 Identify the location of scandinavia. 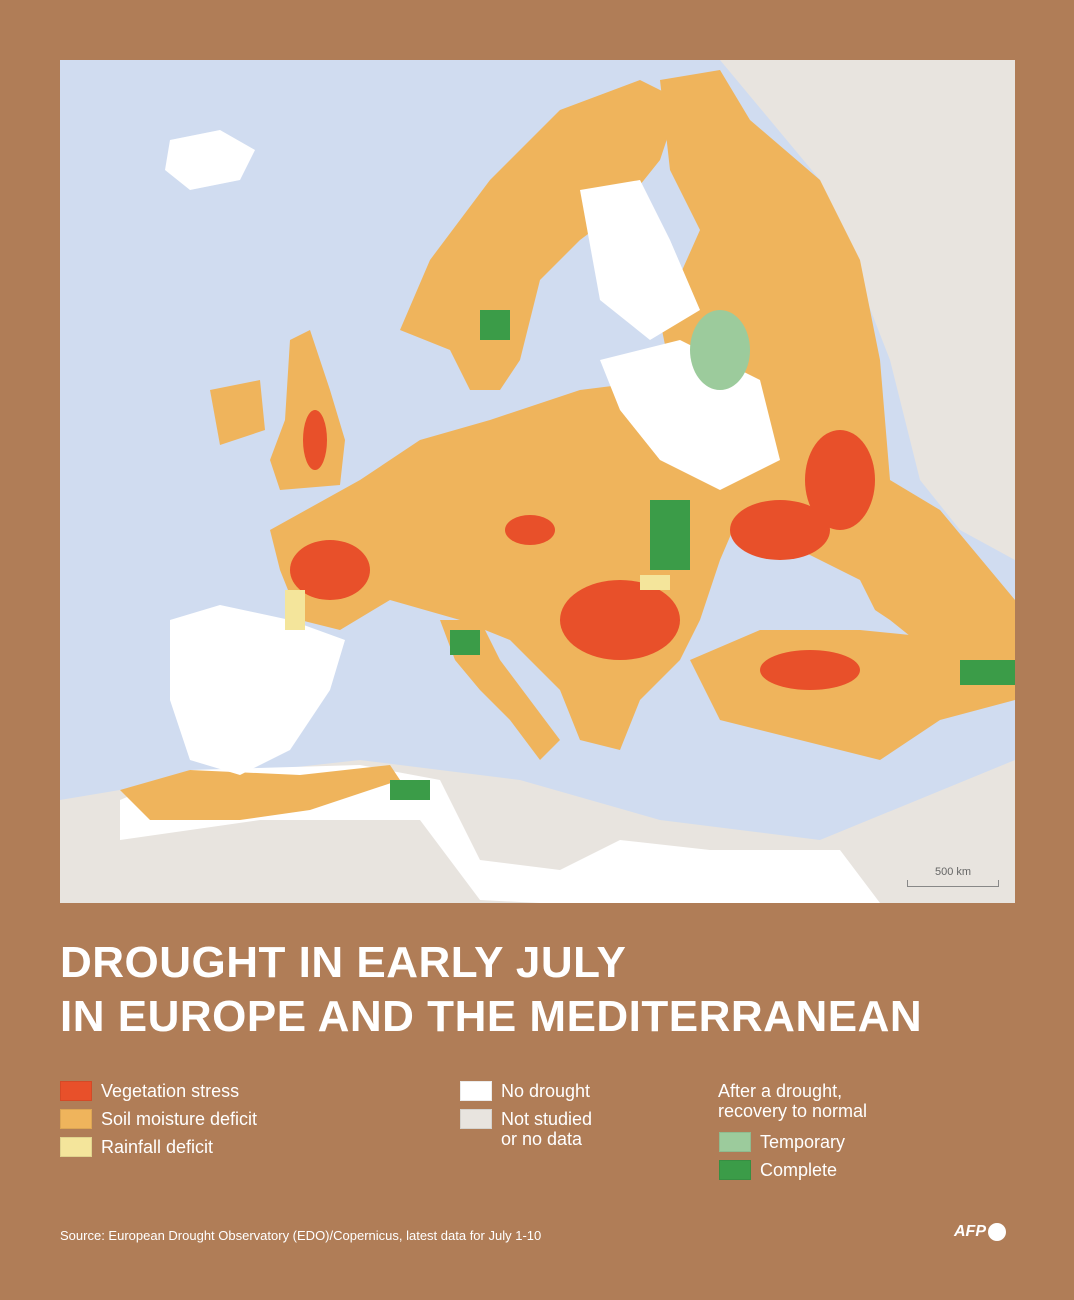
(540, 235).